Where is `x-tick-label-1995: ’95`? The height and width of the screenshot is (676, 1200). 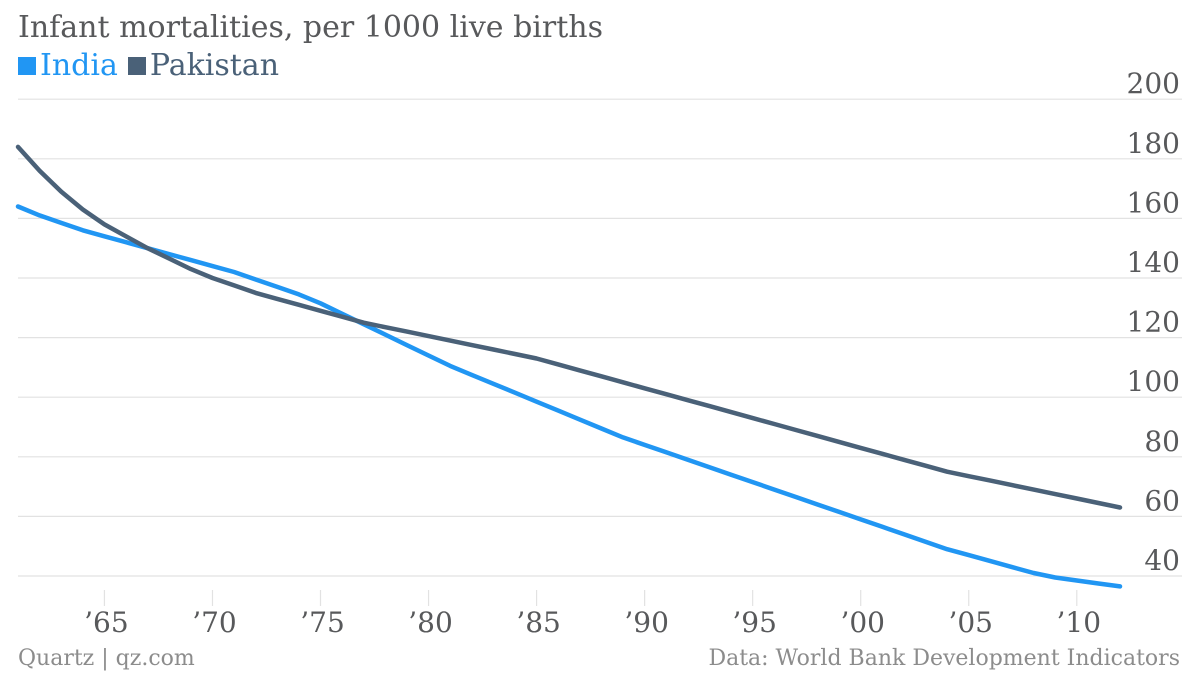 x-tick-label-1995: ’95 is located at coordinates (754, 622).